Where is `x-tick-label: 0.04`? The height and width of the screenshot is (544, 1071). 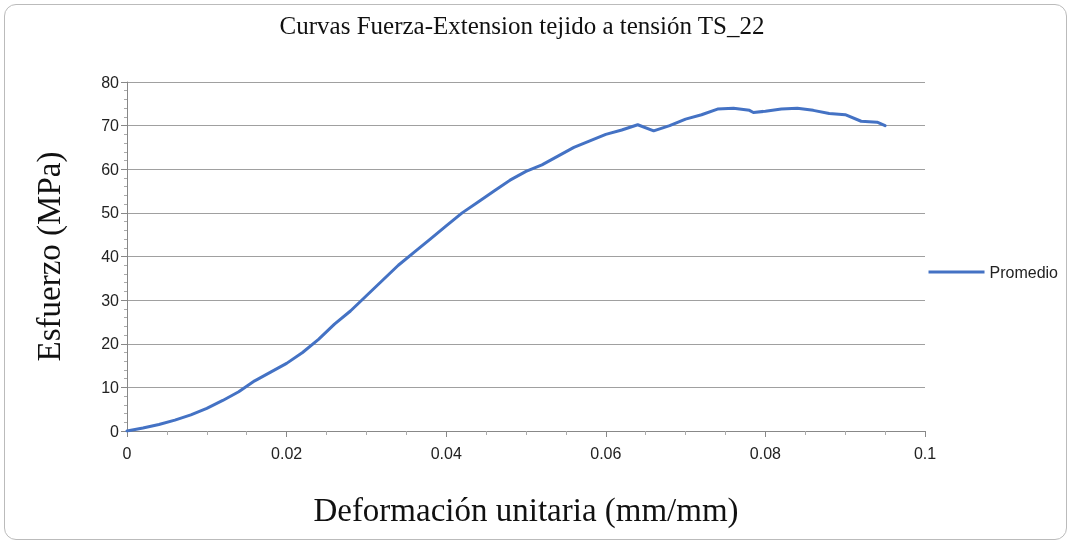
x-tick-label: 0.04 is located at coordinates (446, 453).